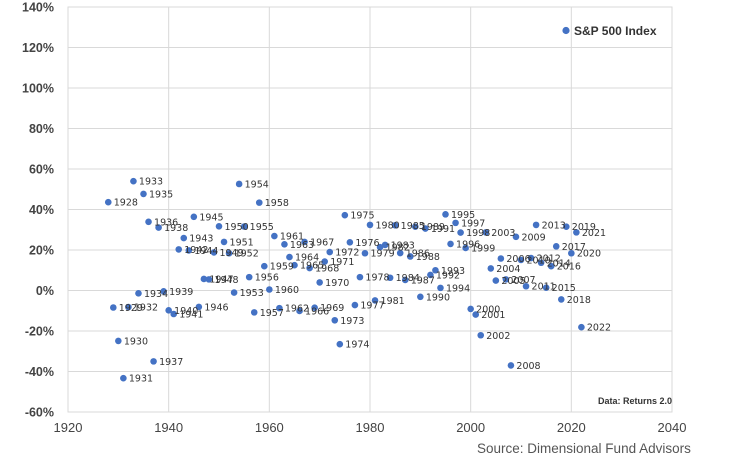 The width and height of the screenshot is (740, 475). I want to click on point-1999, so click(465, 248).